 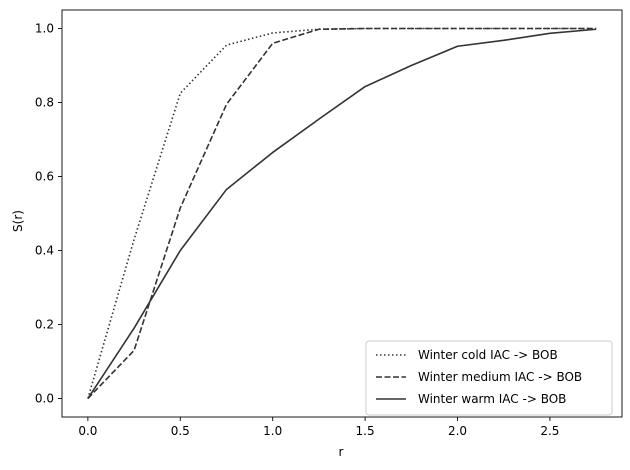 What do you see at coordinates (18, 221) in the screenshot?
I see `y-axis-label: S(r)` at bounding box center [18, 221].